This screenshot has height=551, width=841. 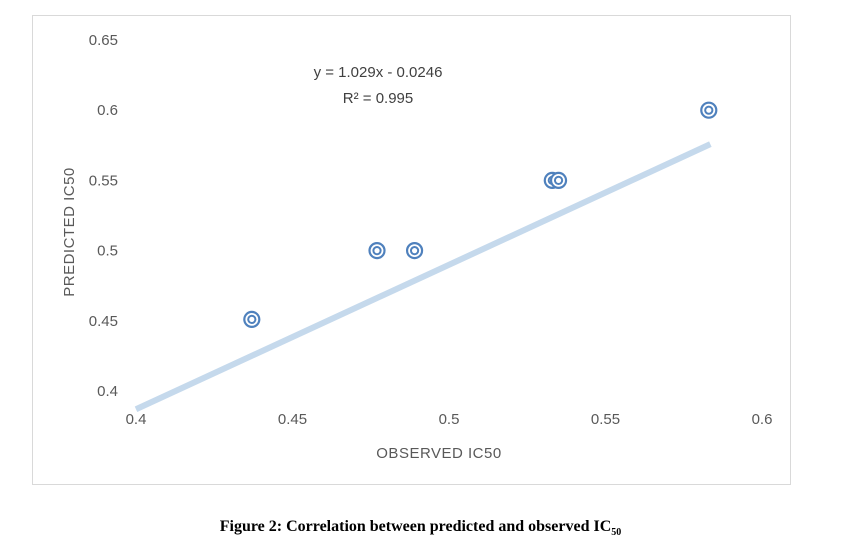 I want to click on y-tick-label: 0.45, so click(x=103, y=321).